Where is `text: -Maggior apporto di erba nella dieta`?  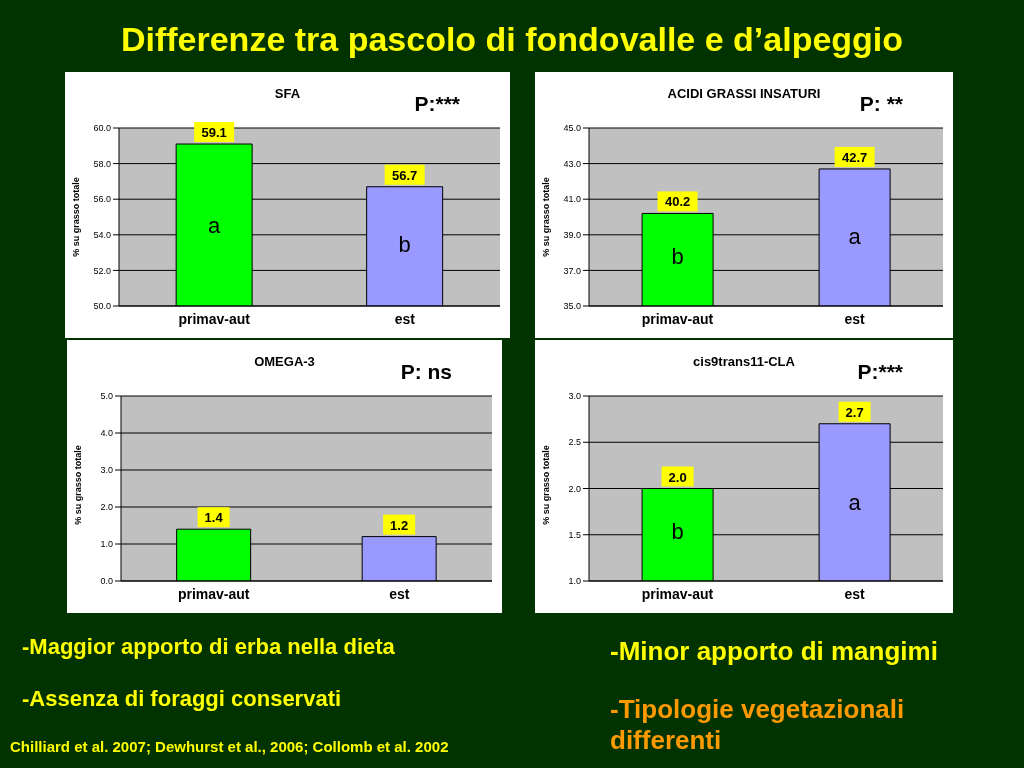 text: -Maggior apporto di erba nella dieta is located at coordinates (208, 647).